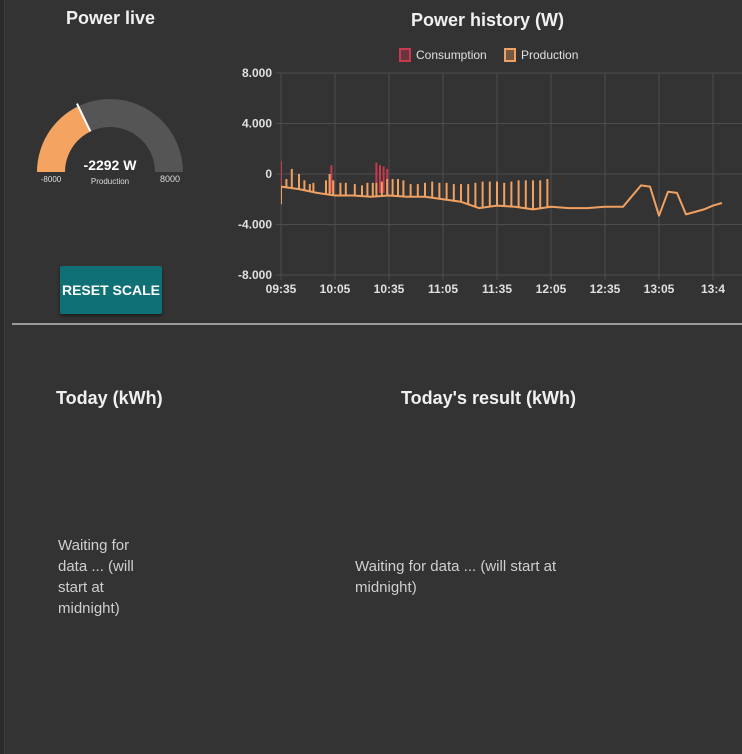 The width and height of the screenshot is (742, 754). What do you see at coordinates (170, 179) in the screenshot?
I see `gauge-max-label: 8000` at bounding box center [170, 179].